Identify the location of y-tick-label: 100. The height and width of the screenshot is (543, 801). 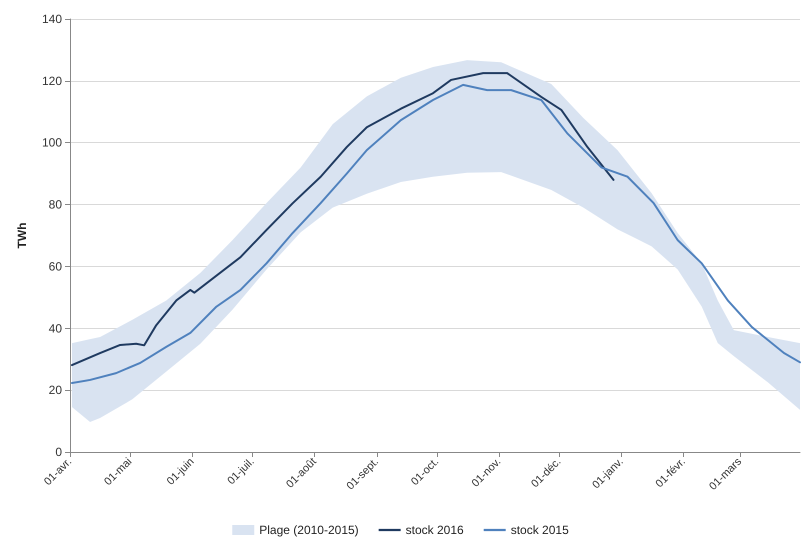
(52, 143).